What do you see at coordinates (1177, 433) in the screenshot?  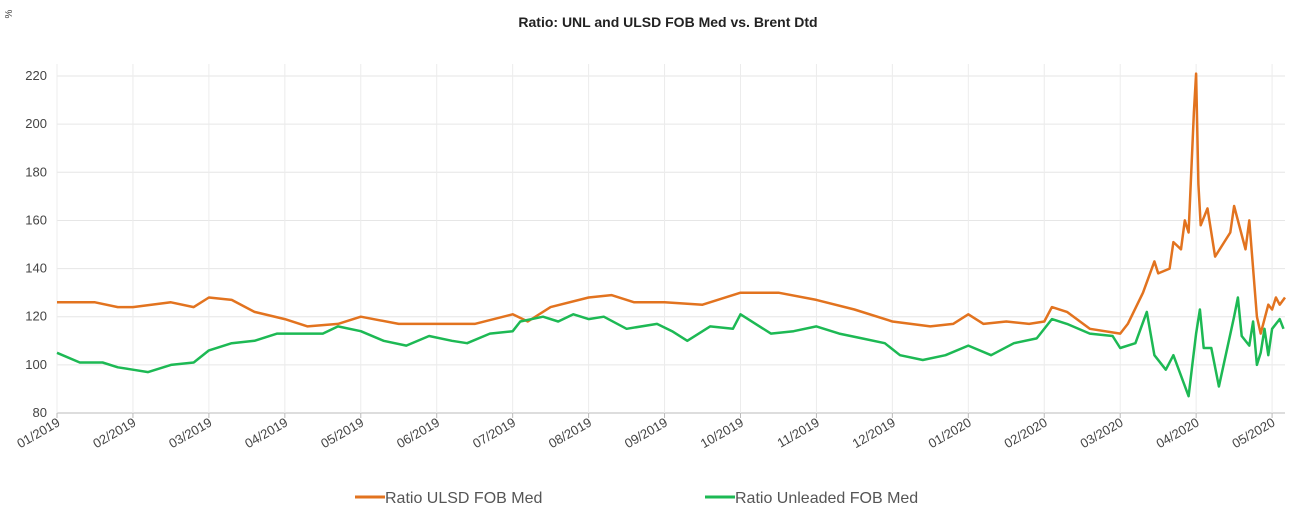 I see `x-tick-label: 04/2020` at bounding box center [1177, 433].